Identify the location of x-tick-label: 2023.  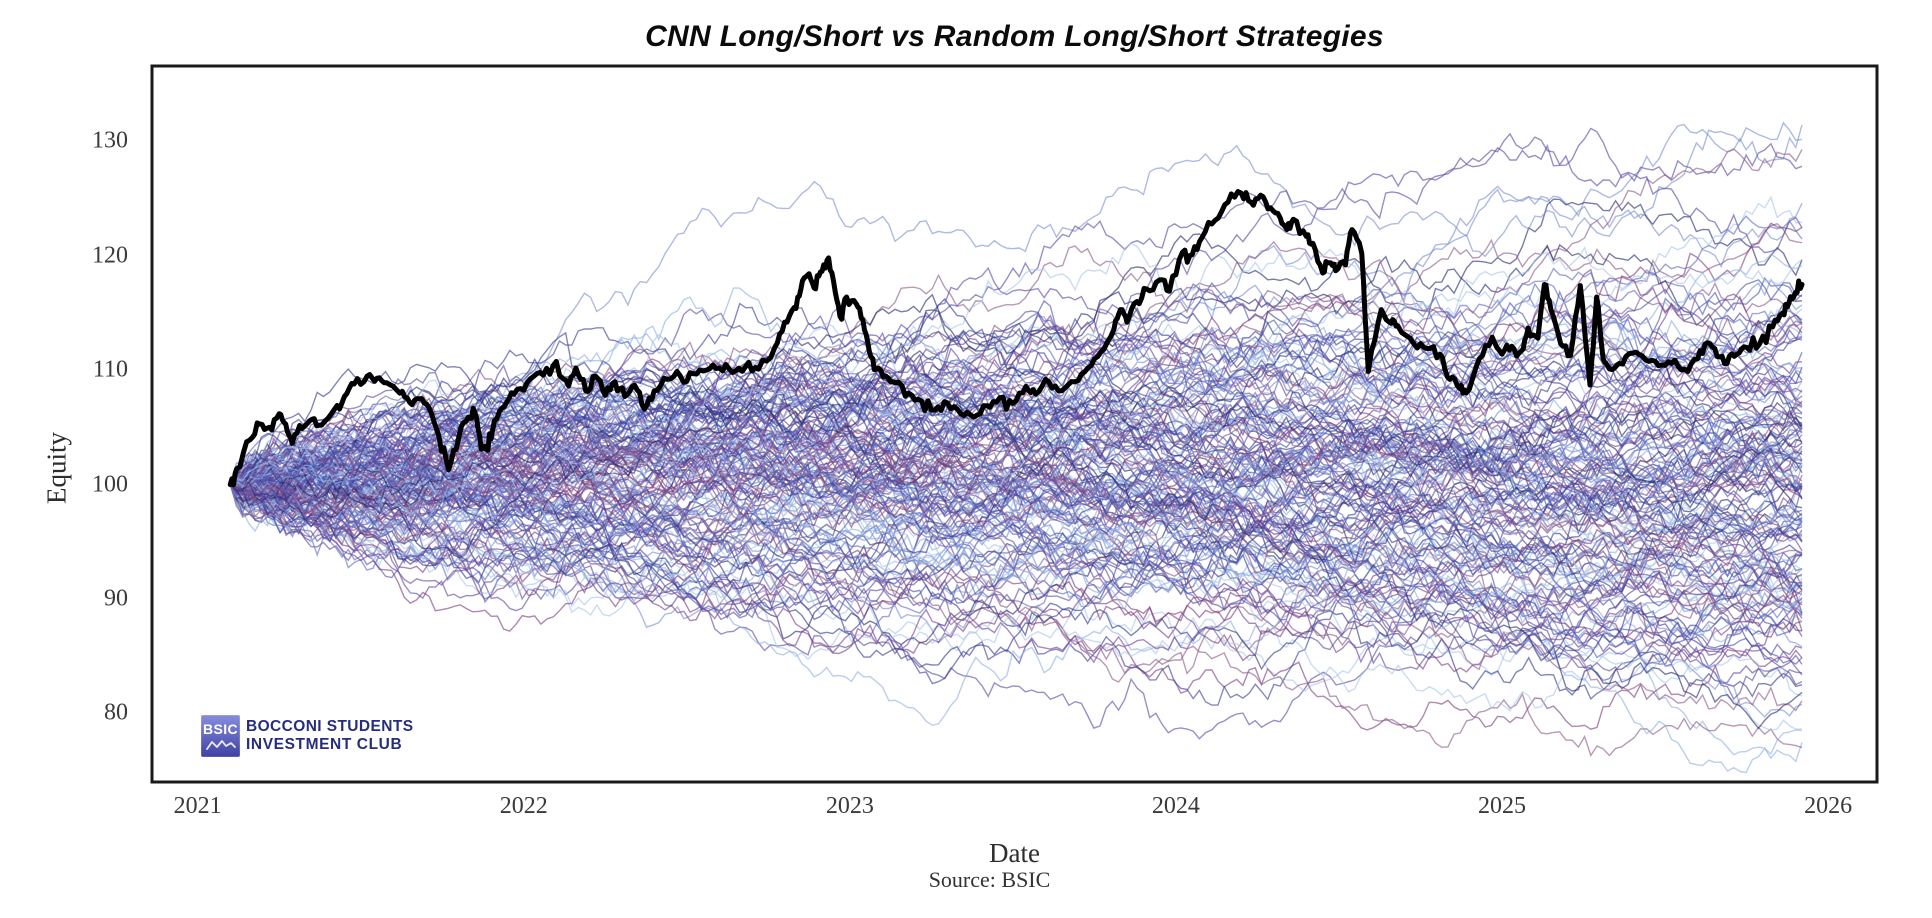
(849, 806).